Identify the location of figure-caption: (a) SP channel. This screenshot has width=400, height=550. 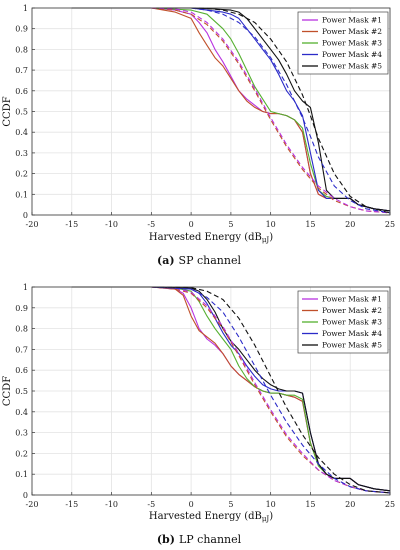
(199, 260).